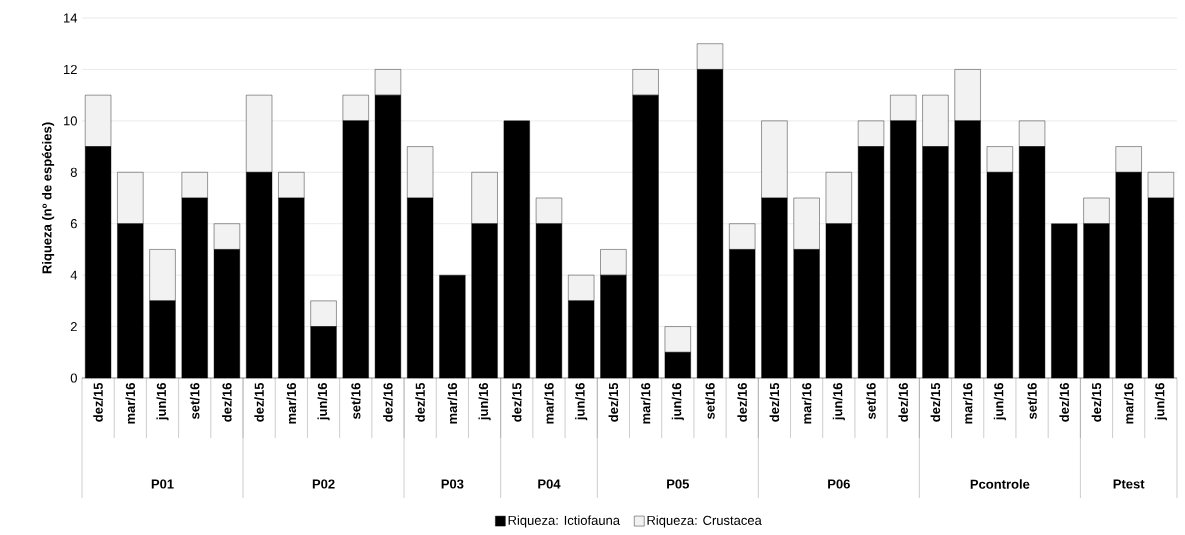 The image size is (1185, 535). Describe the element at coordinates (1129, 484) in the screenshot. I see `text: Ptest` at that location.